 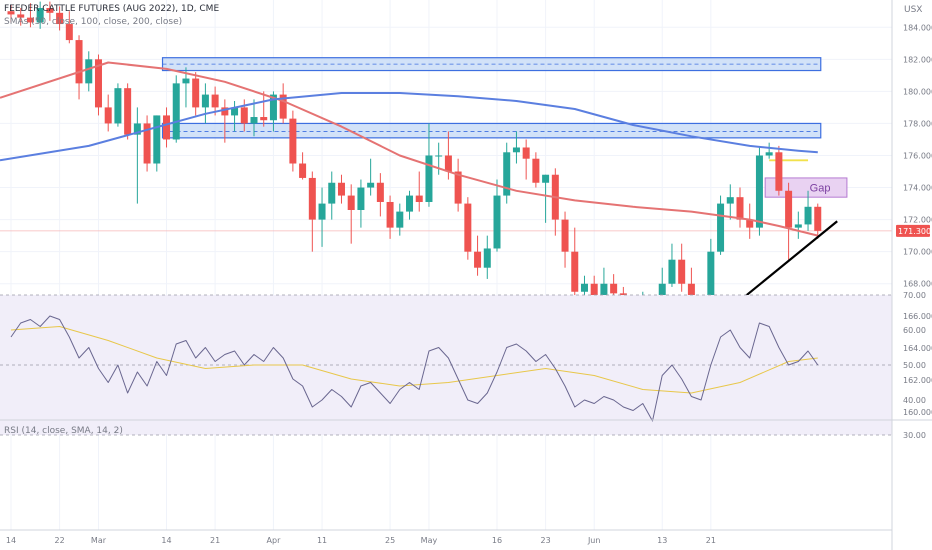 I want to click on time-tick-label: 13, so click(x=662, y=540).